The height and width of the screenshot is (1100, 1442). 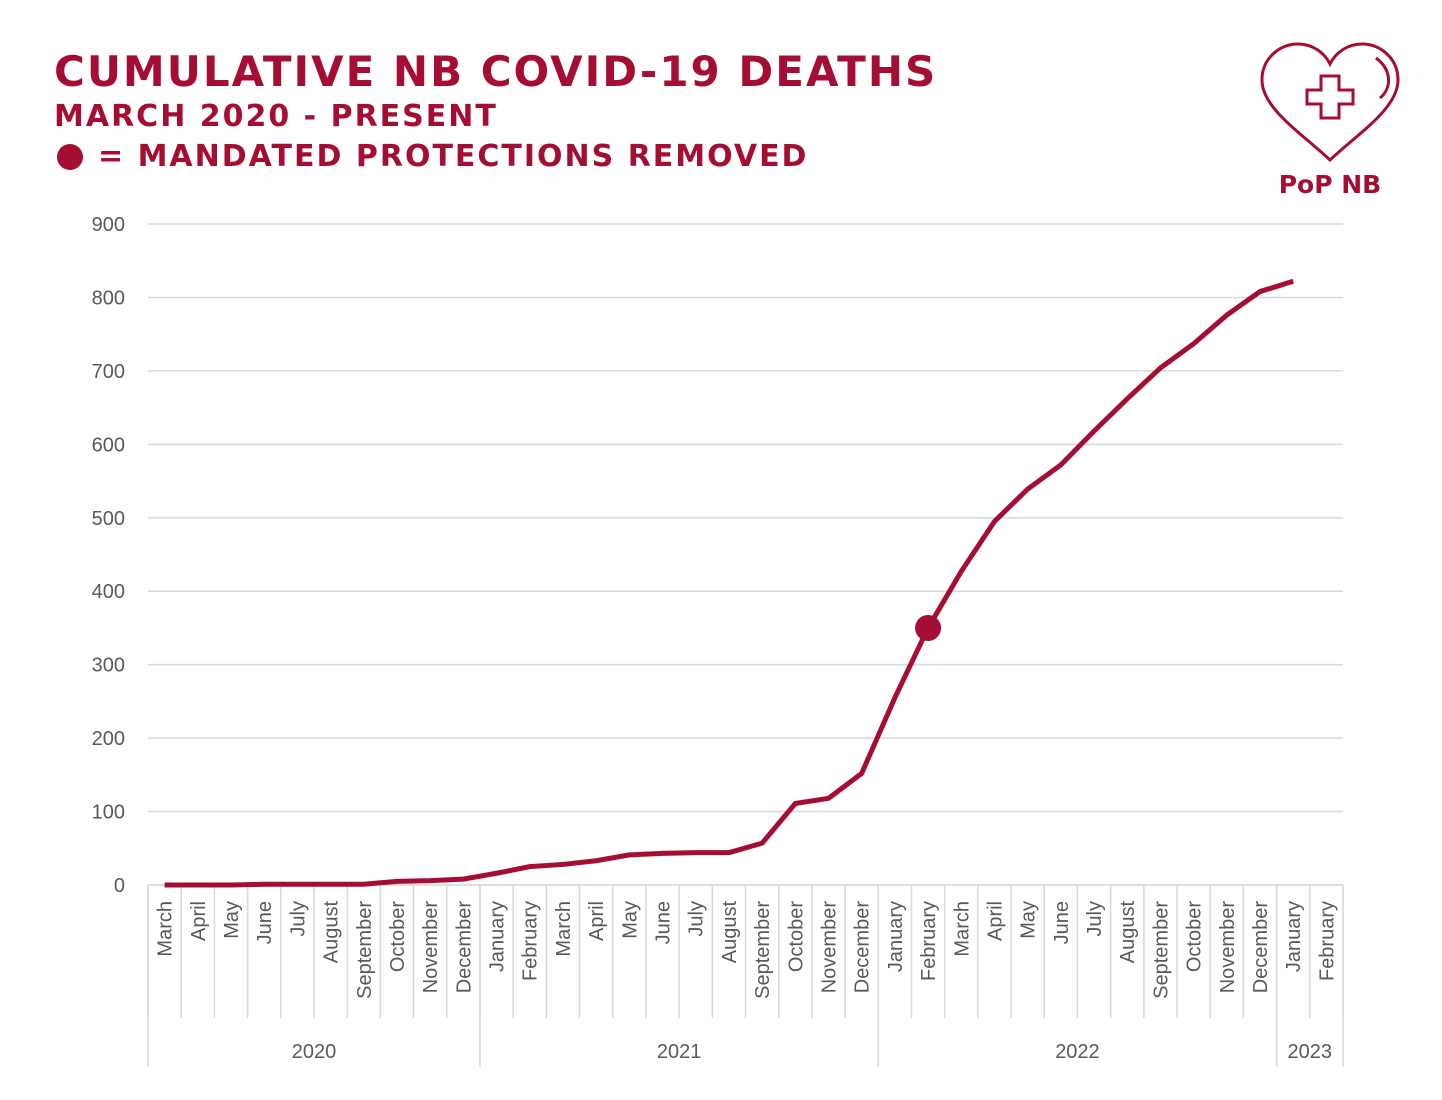 What do you see at coordinates (679, 1052) in the screenshot?
I see `group-label: 2021` at bounding box center [679, 1052].